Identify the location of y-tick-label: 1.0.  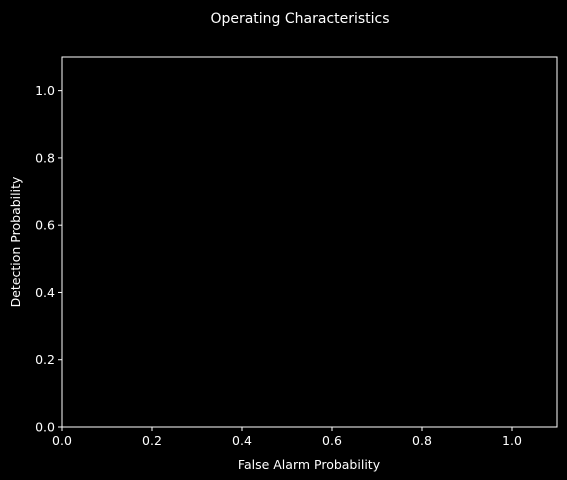
(45, 90).